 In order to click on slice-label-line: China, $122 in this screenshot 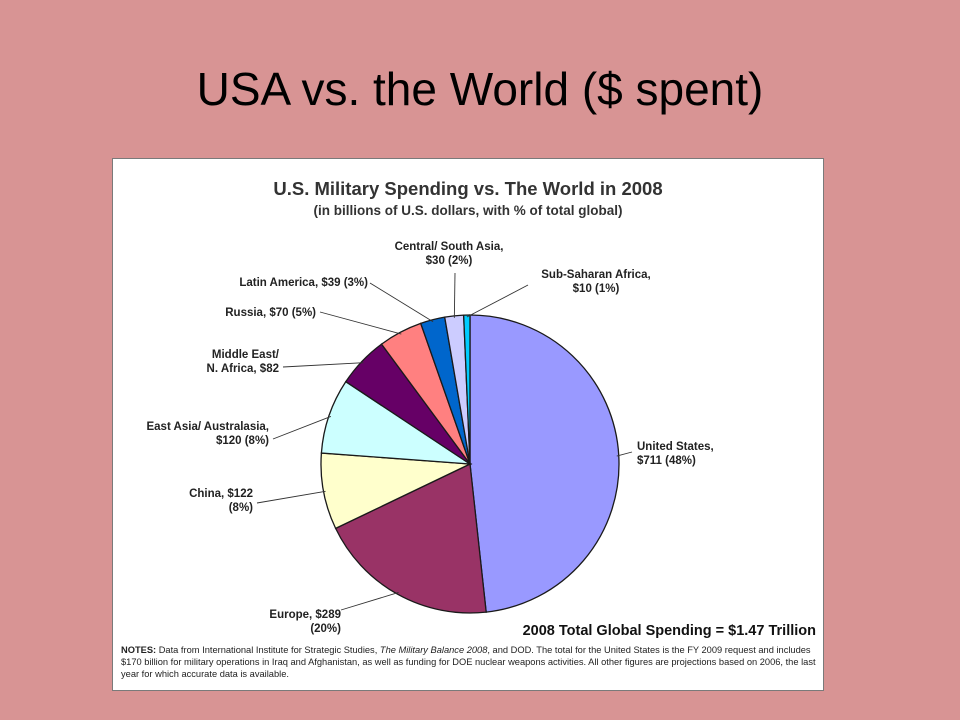, I will do `click(221, 494)`.